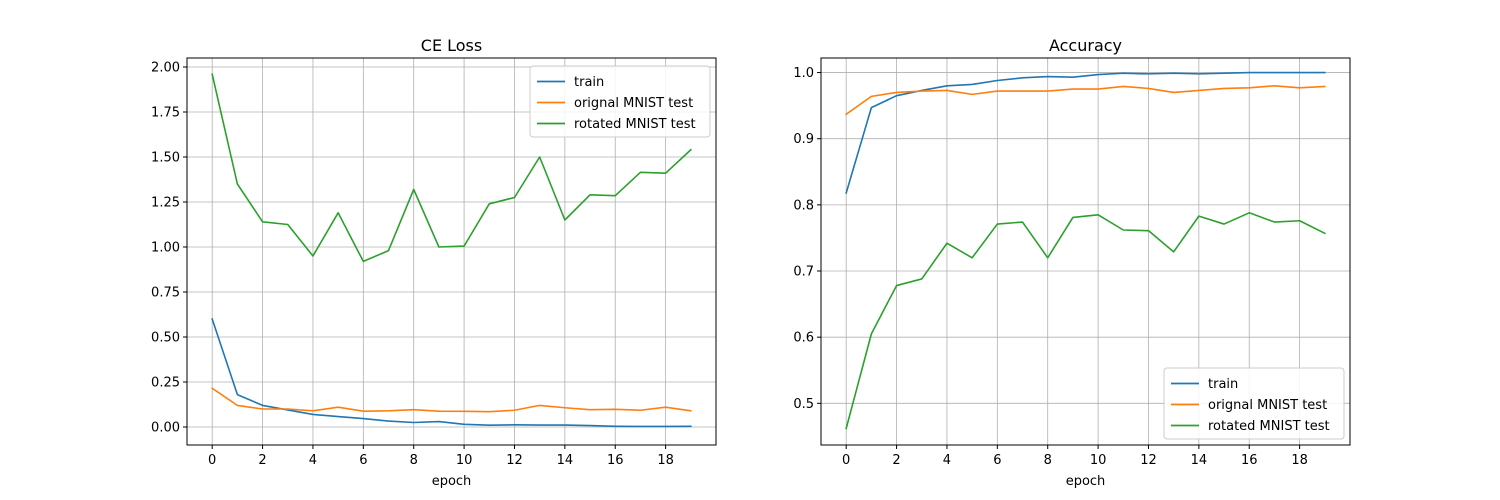 Image resolution: width=1500 pixels, height=500 pixels. Describe the element at coordinates (464, 460) in the screenshot. I see `ce-loss-x-tick-label: 10` at that location.